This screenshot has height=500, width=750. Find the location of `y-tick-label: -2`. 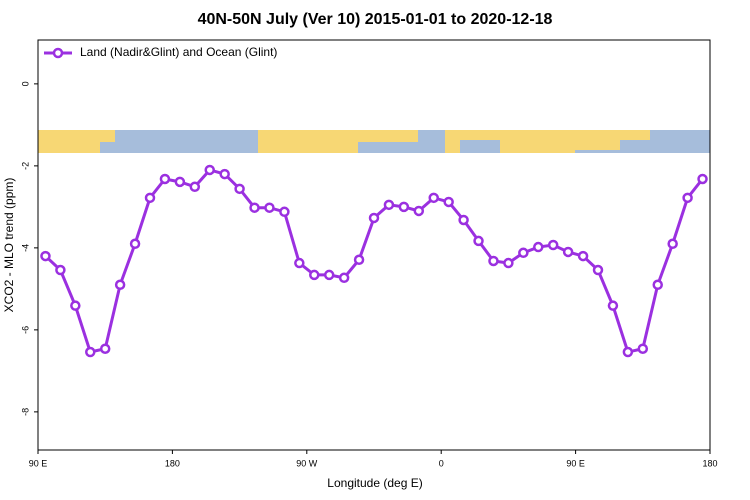

y-tick-label: -2 is located at coordinates (25, 166).